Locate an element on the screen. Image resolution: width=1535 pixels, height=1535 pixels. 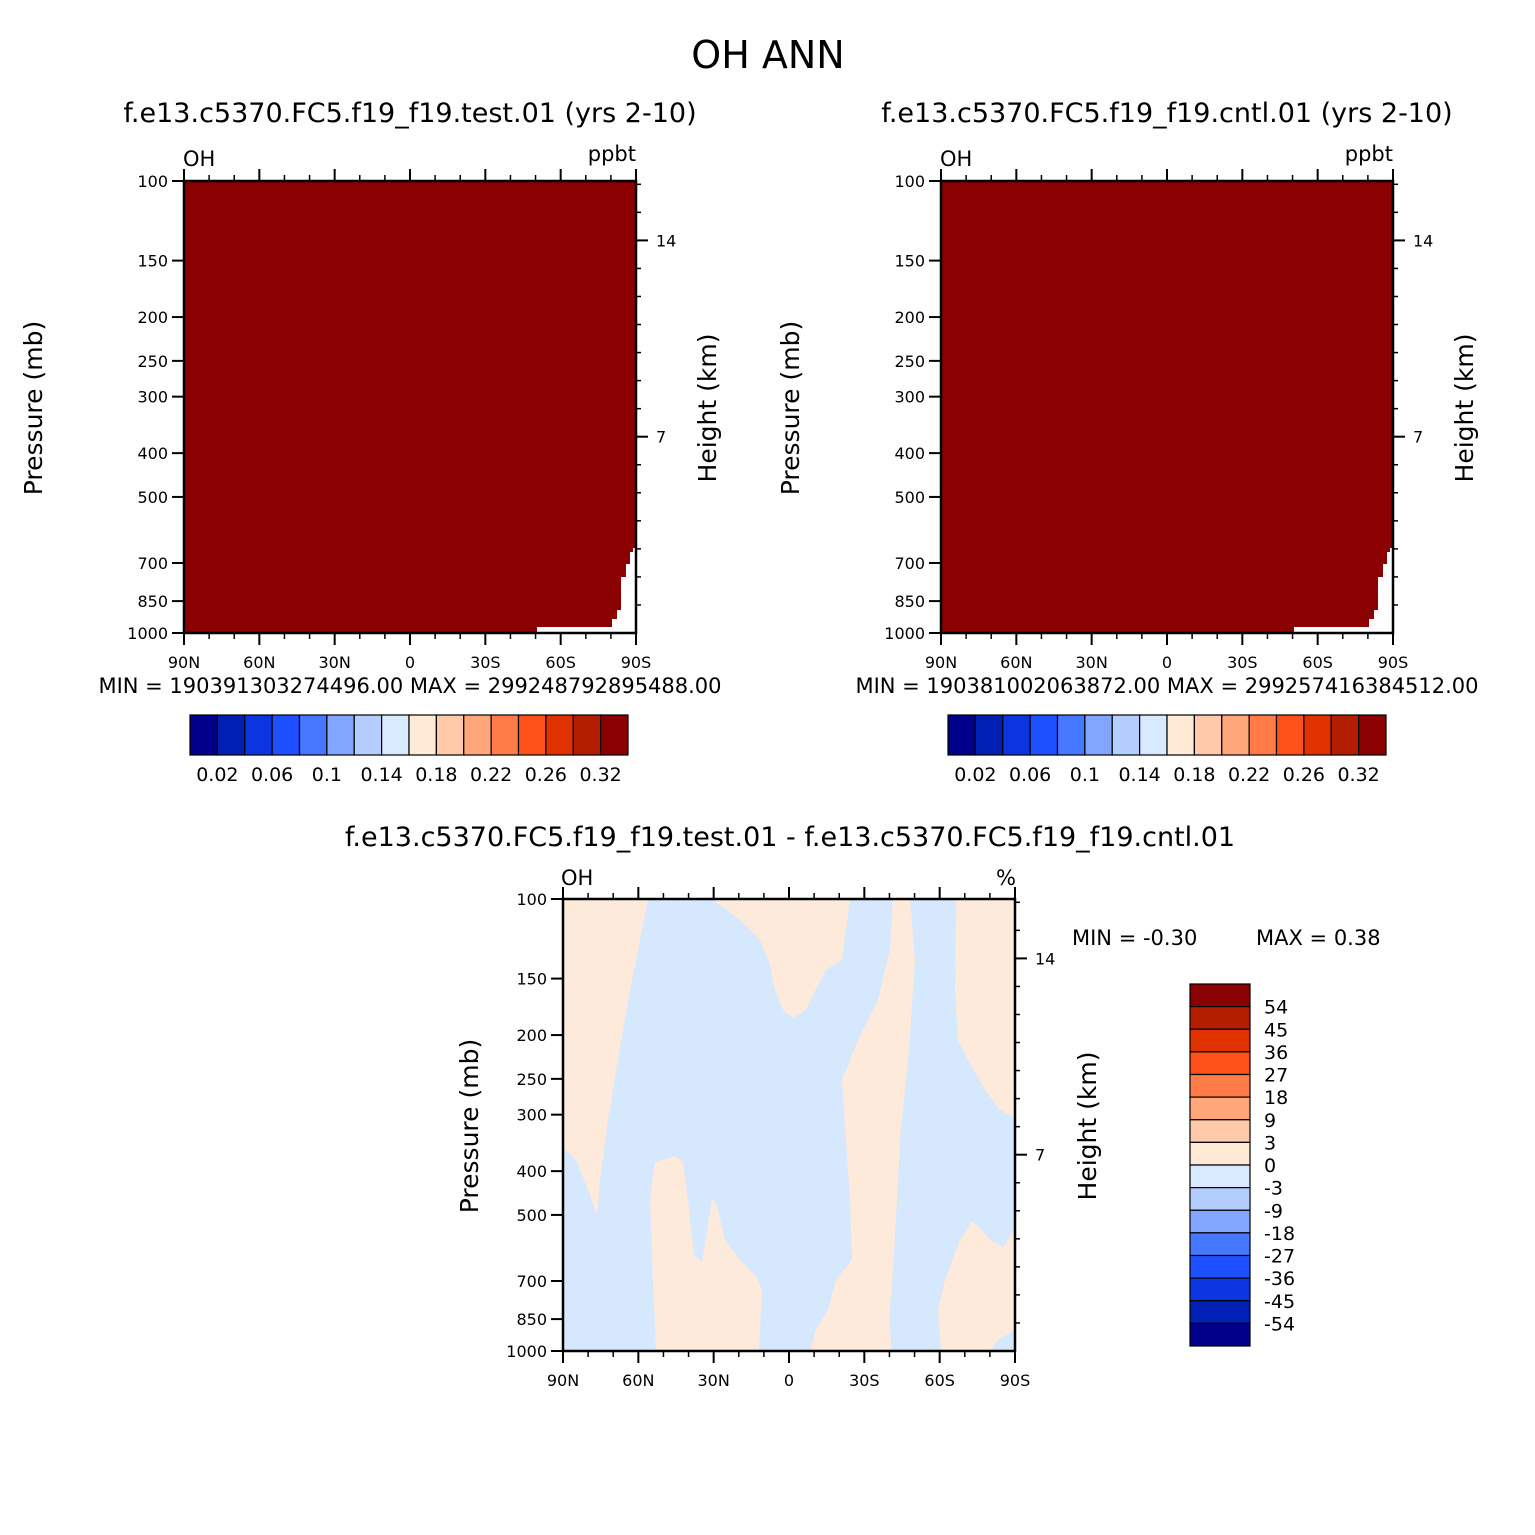
y-axis-label: Pressure (mb) is located at coordinates (469, 1126).